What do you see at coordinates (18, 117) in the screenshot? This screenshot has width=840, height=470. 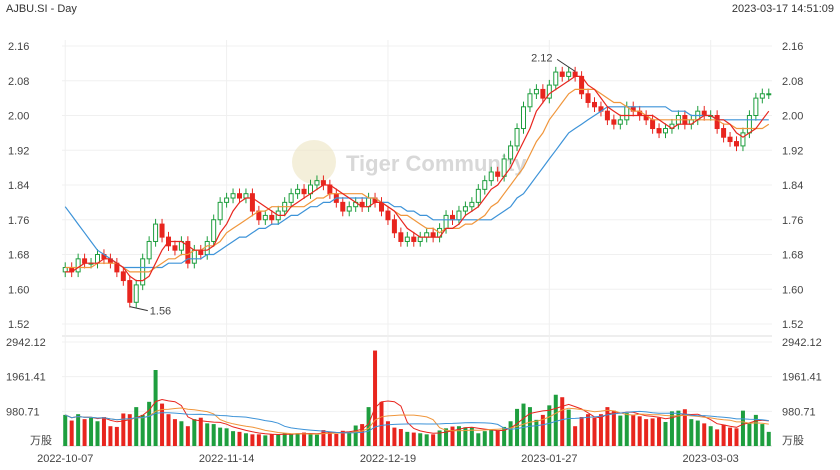 I see `price-tick-label-left: 2.00` at bounding box center [18, 117].